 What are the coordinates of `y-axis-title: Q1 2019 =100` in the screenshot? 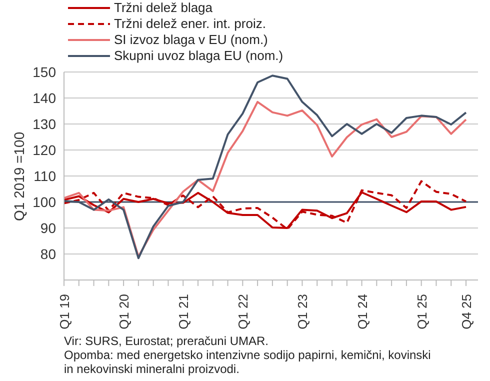 It's located at (18, 176).